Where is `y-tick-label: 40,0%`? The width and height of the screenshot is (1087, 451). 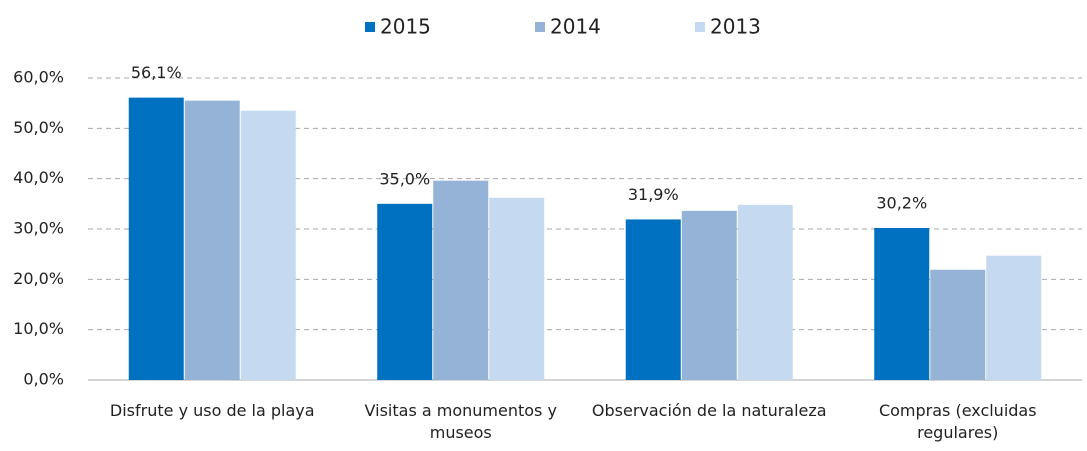
y-tick-label: 40,0% is located at coordinates (38, 177).